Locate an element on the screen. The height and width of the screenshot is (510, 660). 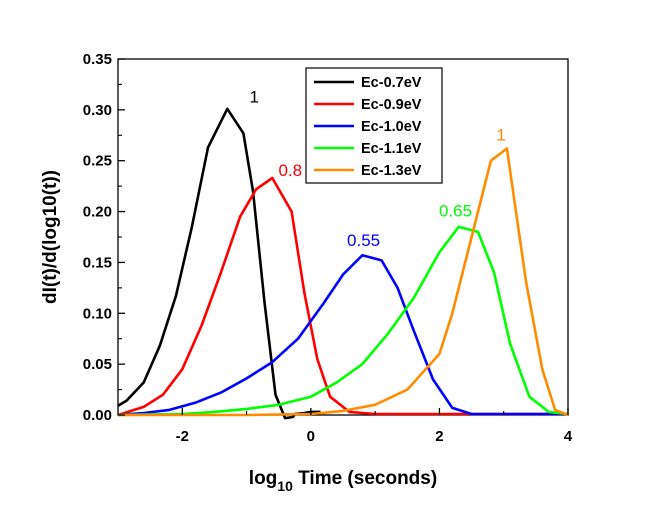
y-tick-label: 0.15 is located at coordinates (97, 262).